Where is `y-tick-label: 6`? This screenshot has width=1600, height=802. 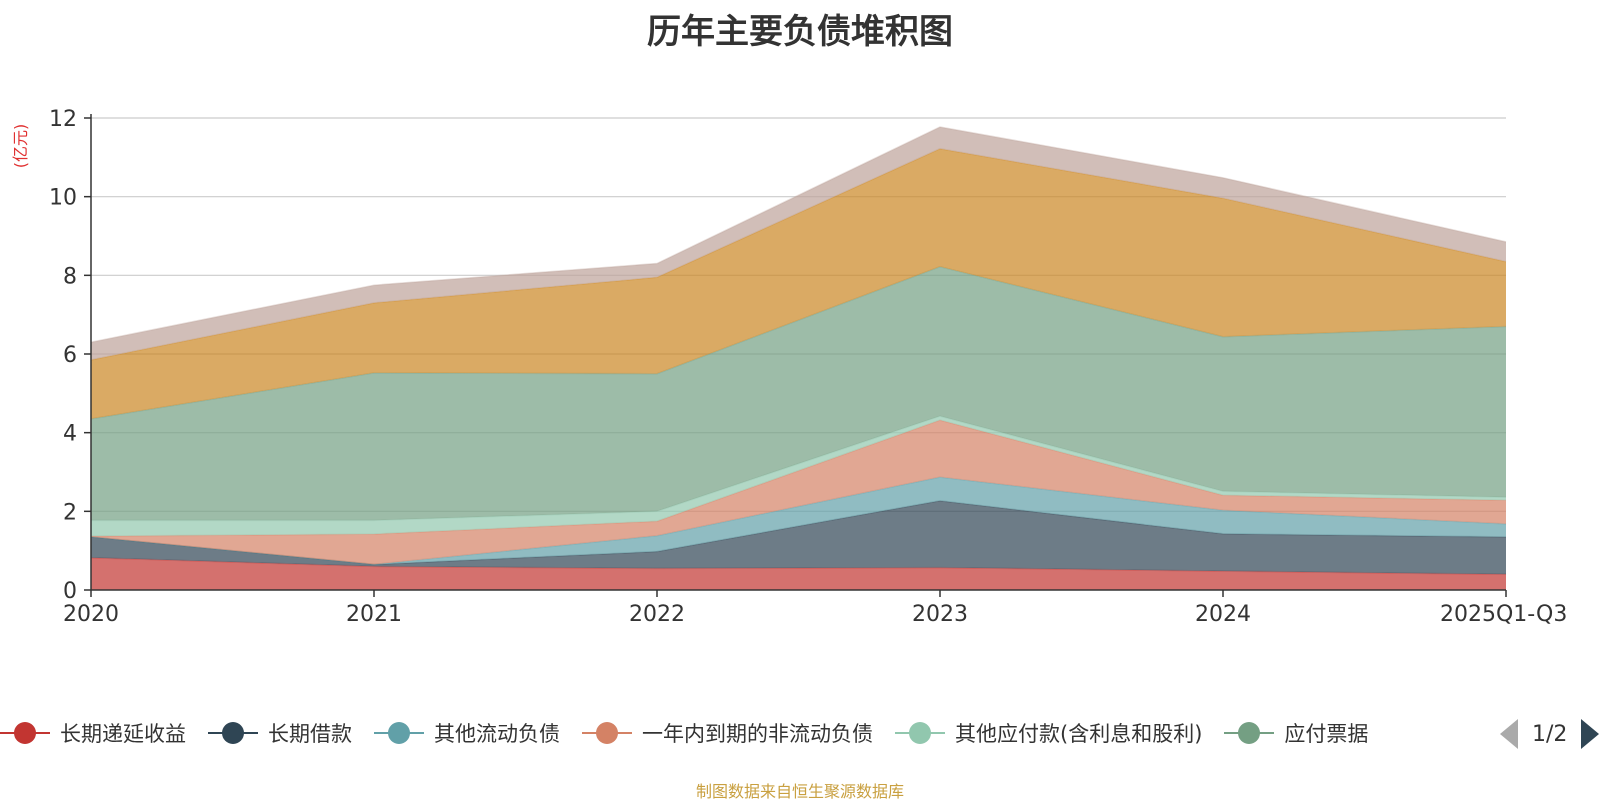
y-tick-label: 6 is located at coordinates (70, 355).